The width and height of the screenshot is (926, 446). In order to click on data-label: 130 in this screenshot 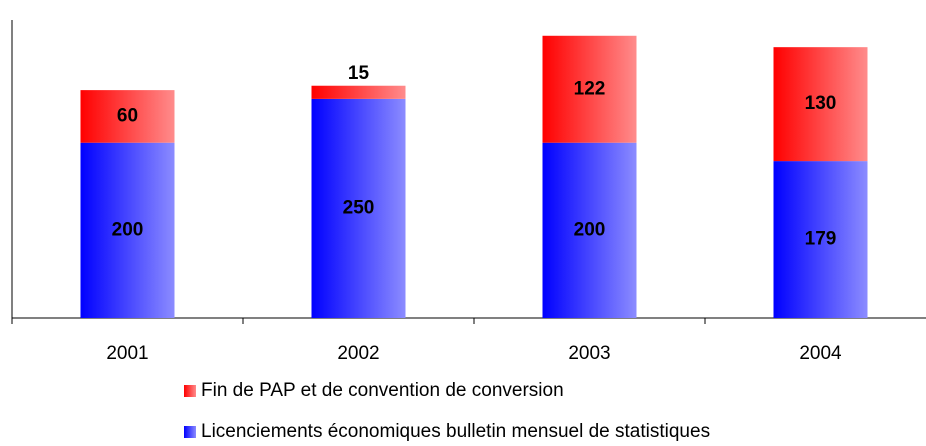, I will do `click(821, 103)`.